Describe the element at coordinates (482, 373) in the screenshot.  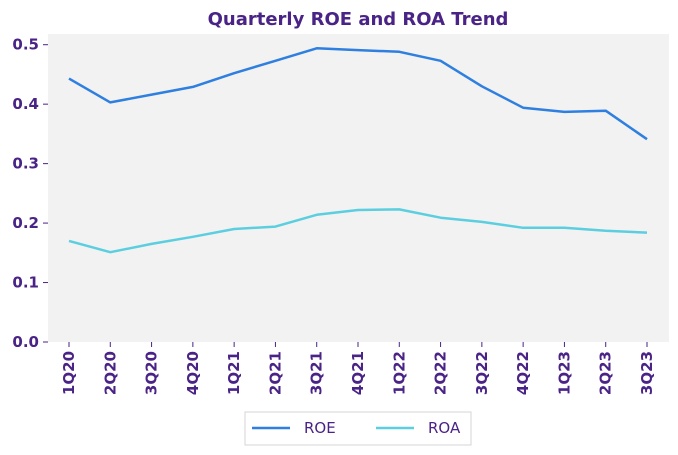
I see `x-tick-label: 3Q22` at that location.